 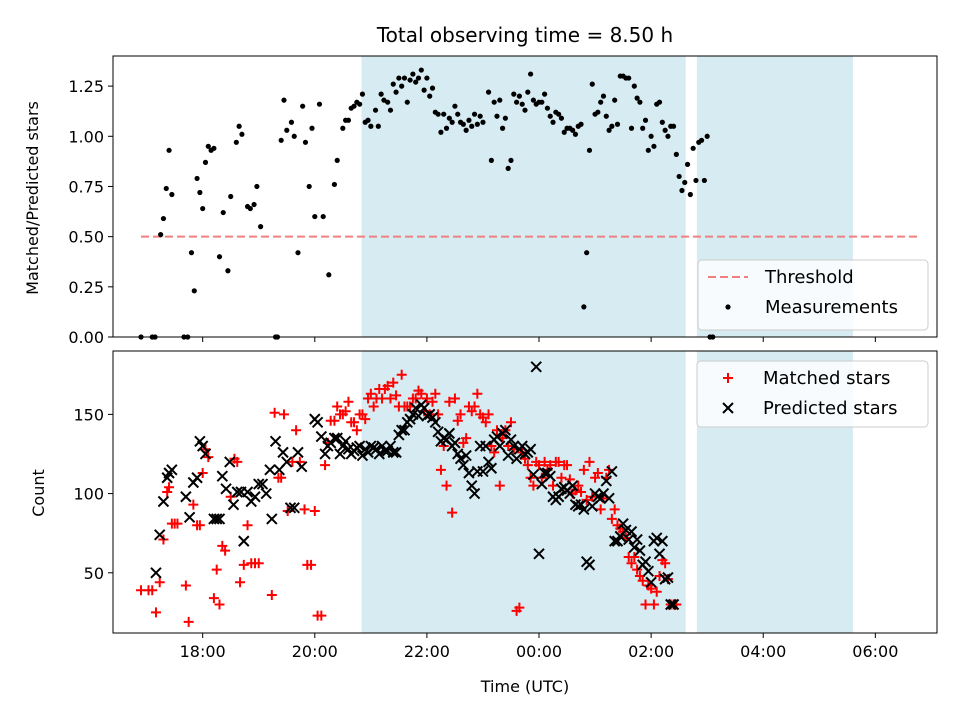 What do you see at coordinates (86, 86) in the screenshot?
I see `y-tick-label: 1.25` at bounding box center [86, 86].